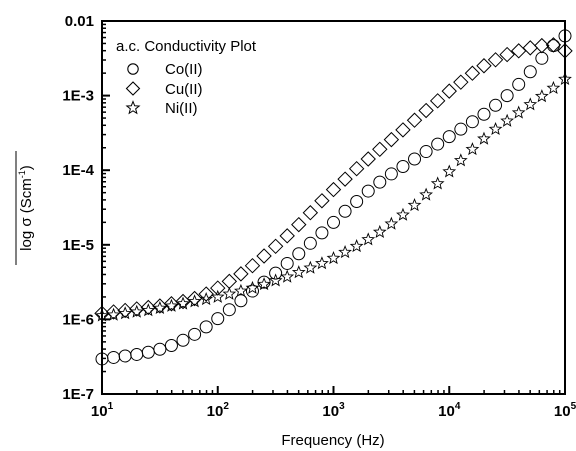 The width and height of the screenshot is (576, 451). I want to click on x-tick-label: 10⁴, so click(449, 410).